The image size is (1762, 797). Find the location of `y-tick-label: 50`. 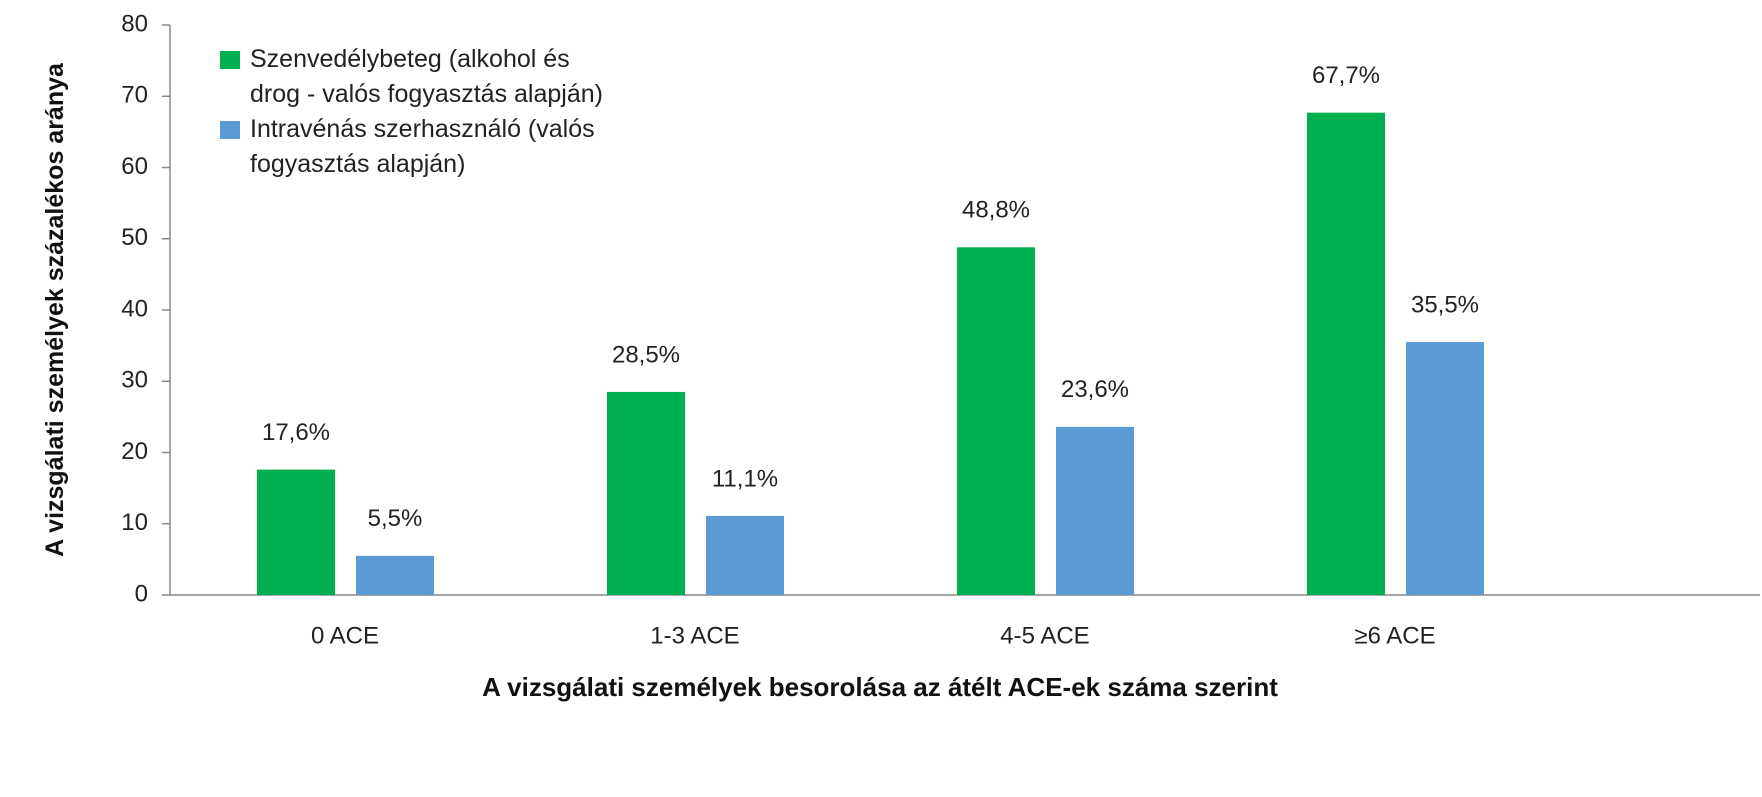

y-tick-label: 50 is located at coordinates (134, 237).